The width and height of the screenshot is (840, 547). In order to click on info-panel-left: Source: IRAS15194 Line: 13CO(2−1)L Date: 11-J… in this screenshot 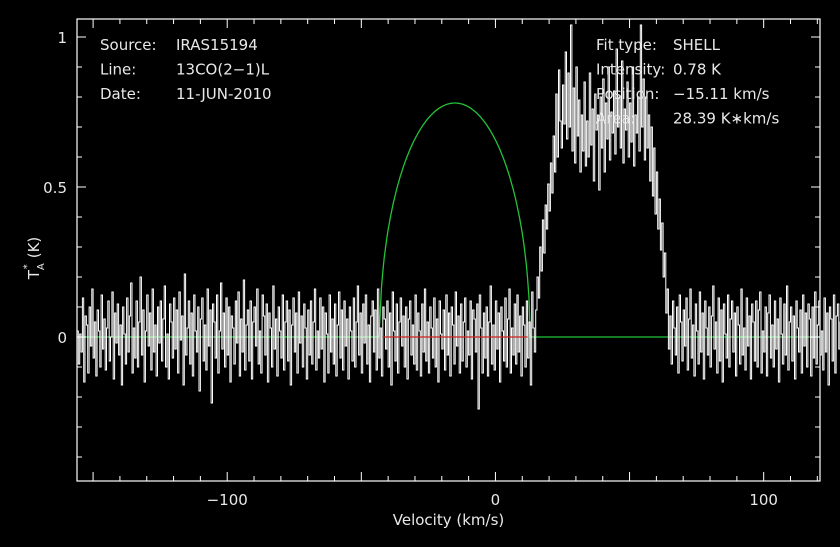, I will do `click(186, 69)`.